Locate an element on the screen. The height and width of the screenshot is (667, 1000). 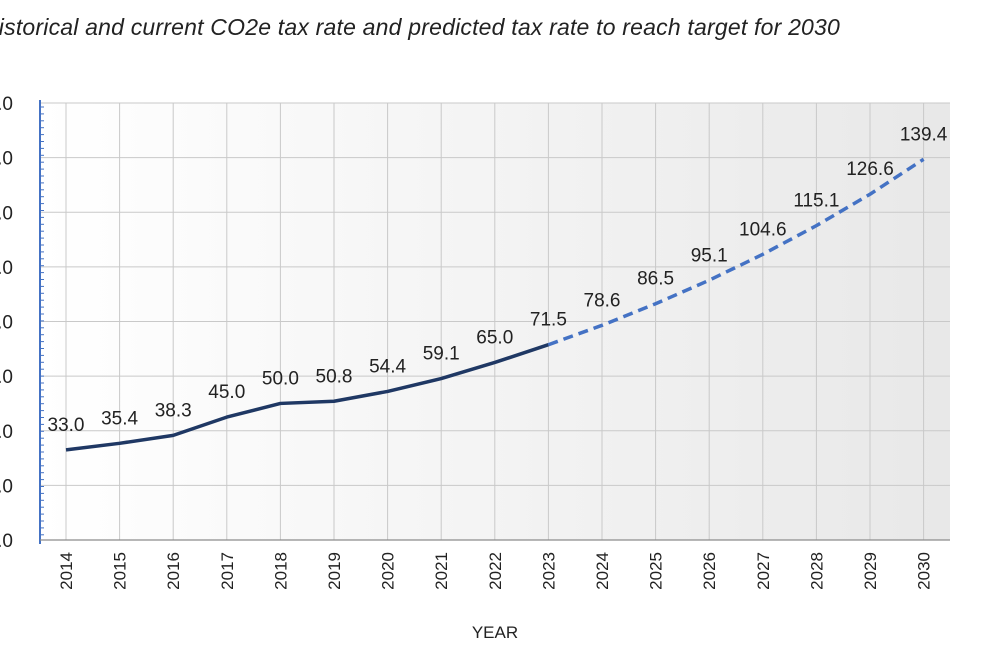
data-label: 71.5 is located at coordinates (548, 320).